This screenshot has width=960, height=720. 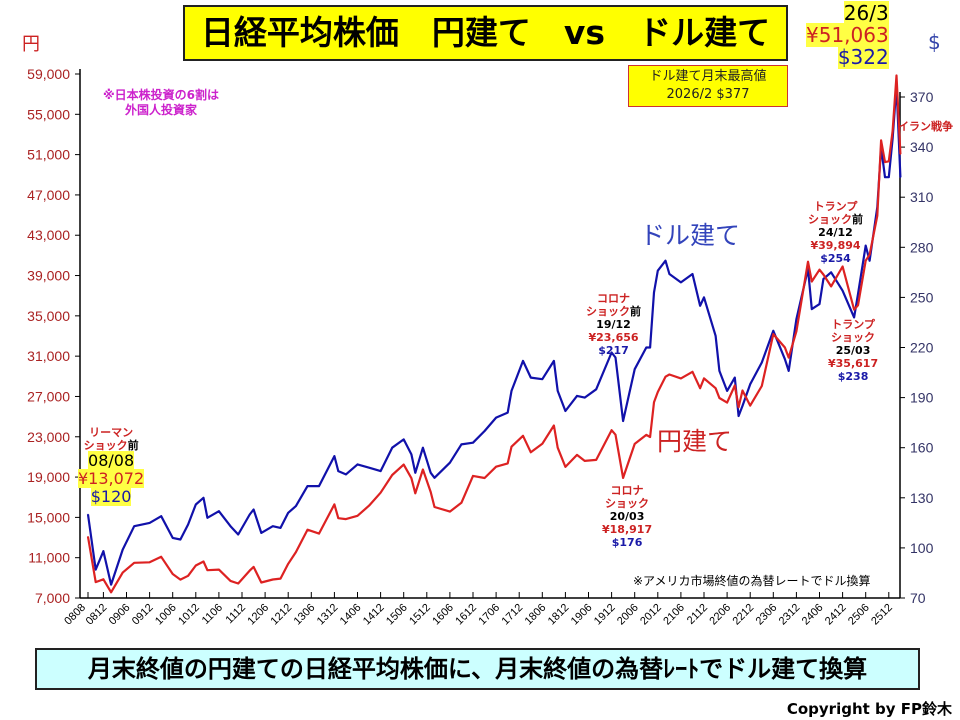 What do you see at coordinates (48, 155) in the screenshot?
I see `y-left-tick-label: 51,000` at bounding box center [48, 155].